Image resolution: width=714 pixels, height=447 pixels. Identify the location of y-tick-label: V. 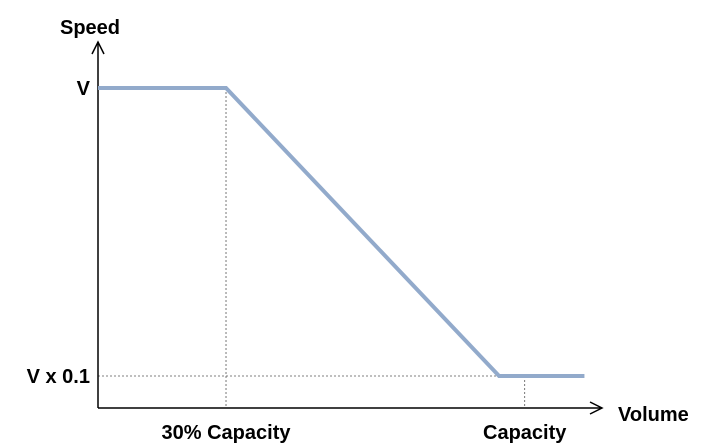
(84, 89).